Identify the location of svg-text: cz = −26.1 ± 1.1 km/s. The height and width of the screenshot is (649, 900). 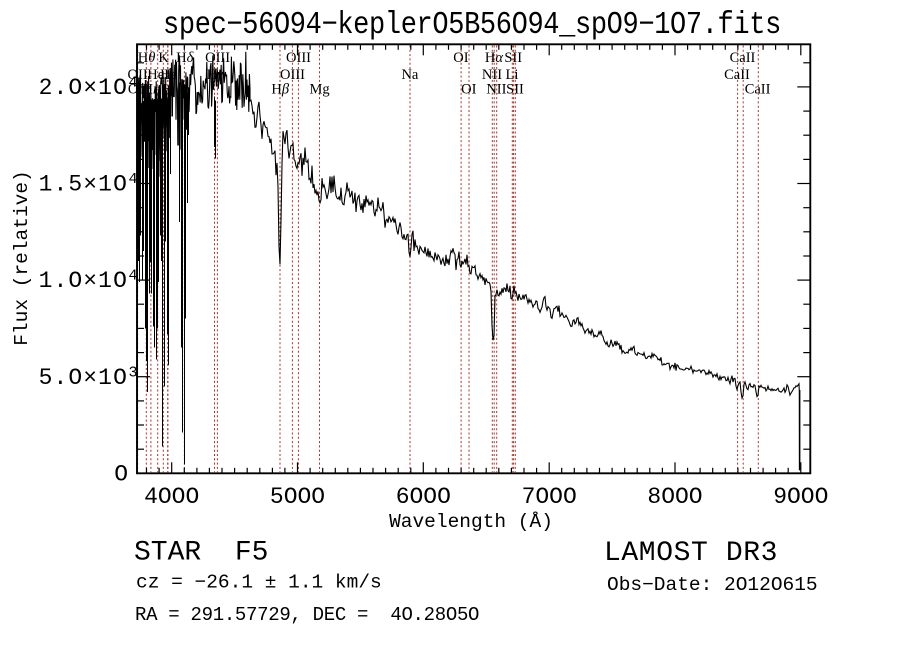
(259, 583).